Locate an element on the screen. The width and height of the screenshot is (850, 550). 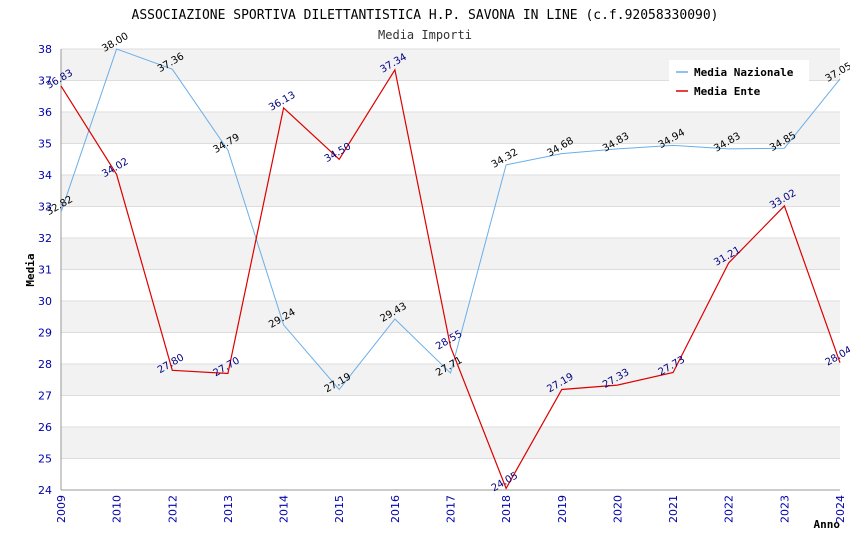
y-tick-label: 38 is located at coordinates (45, 49).